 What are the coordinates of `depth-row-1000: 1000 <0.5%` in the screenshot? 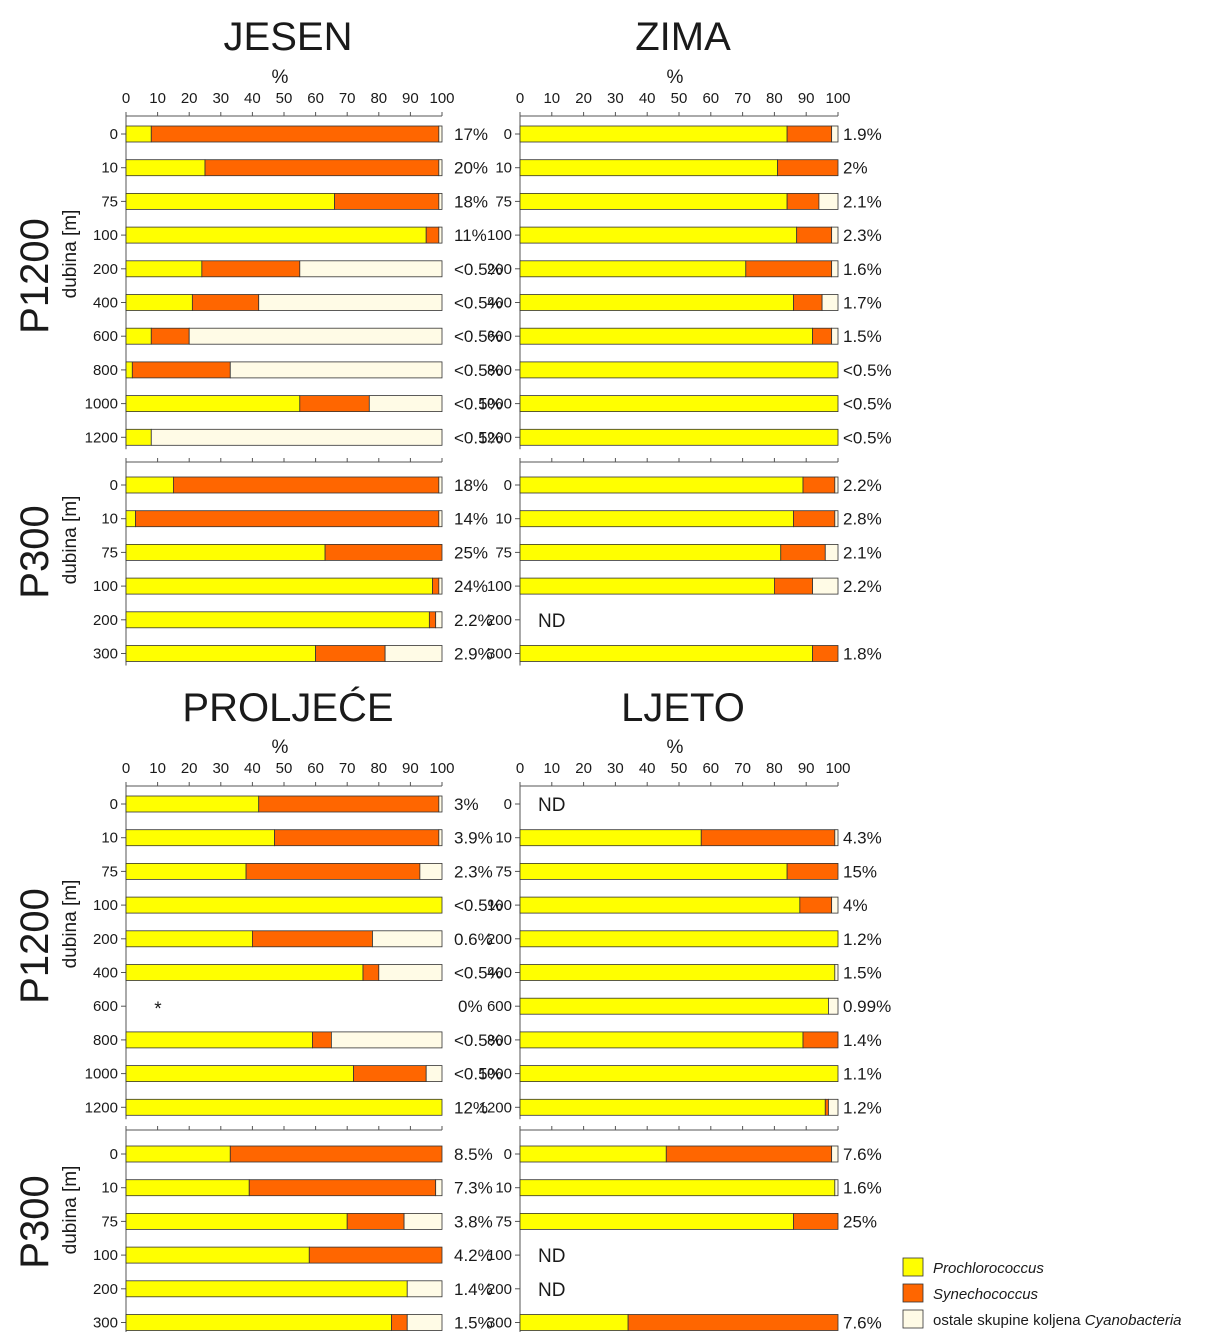 It's located at (294, 1074).